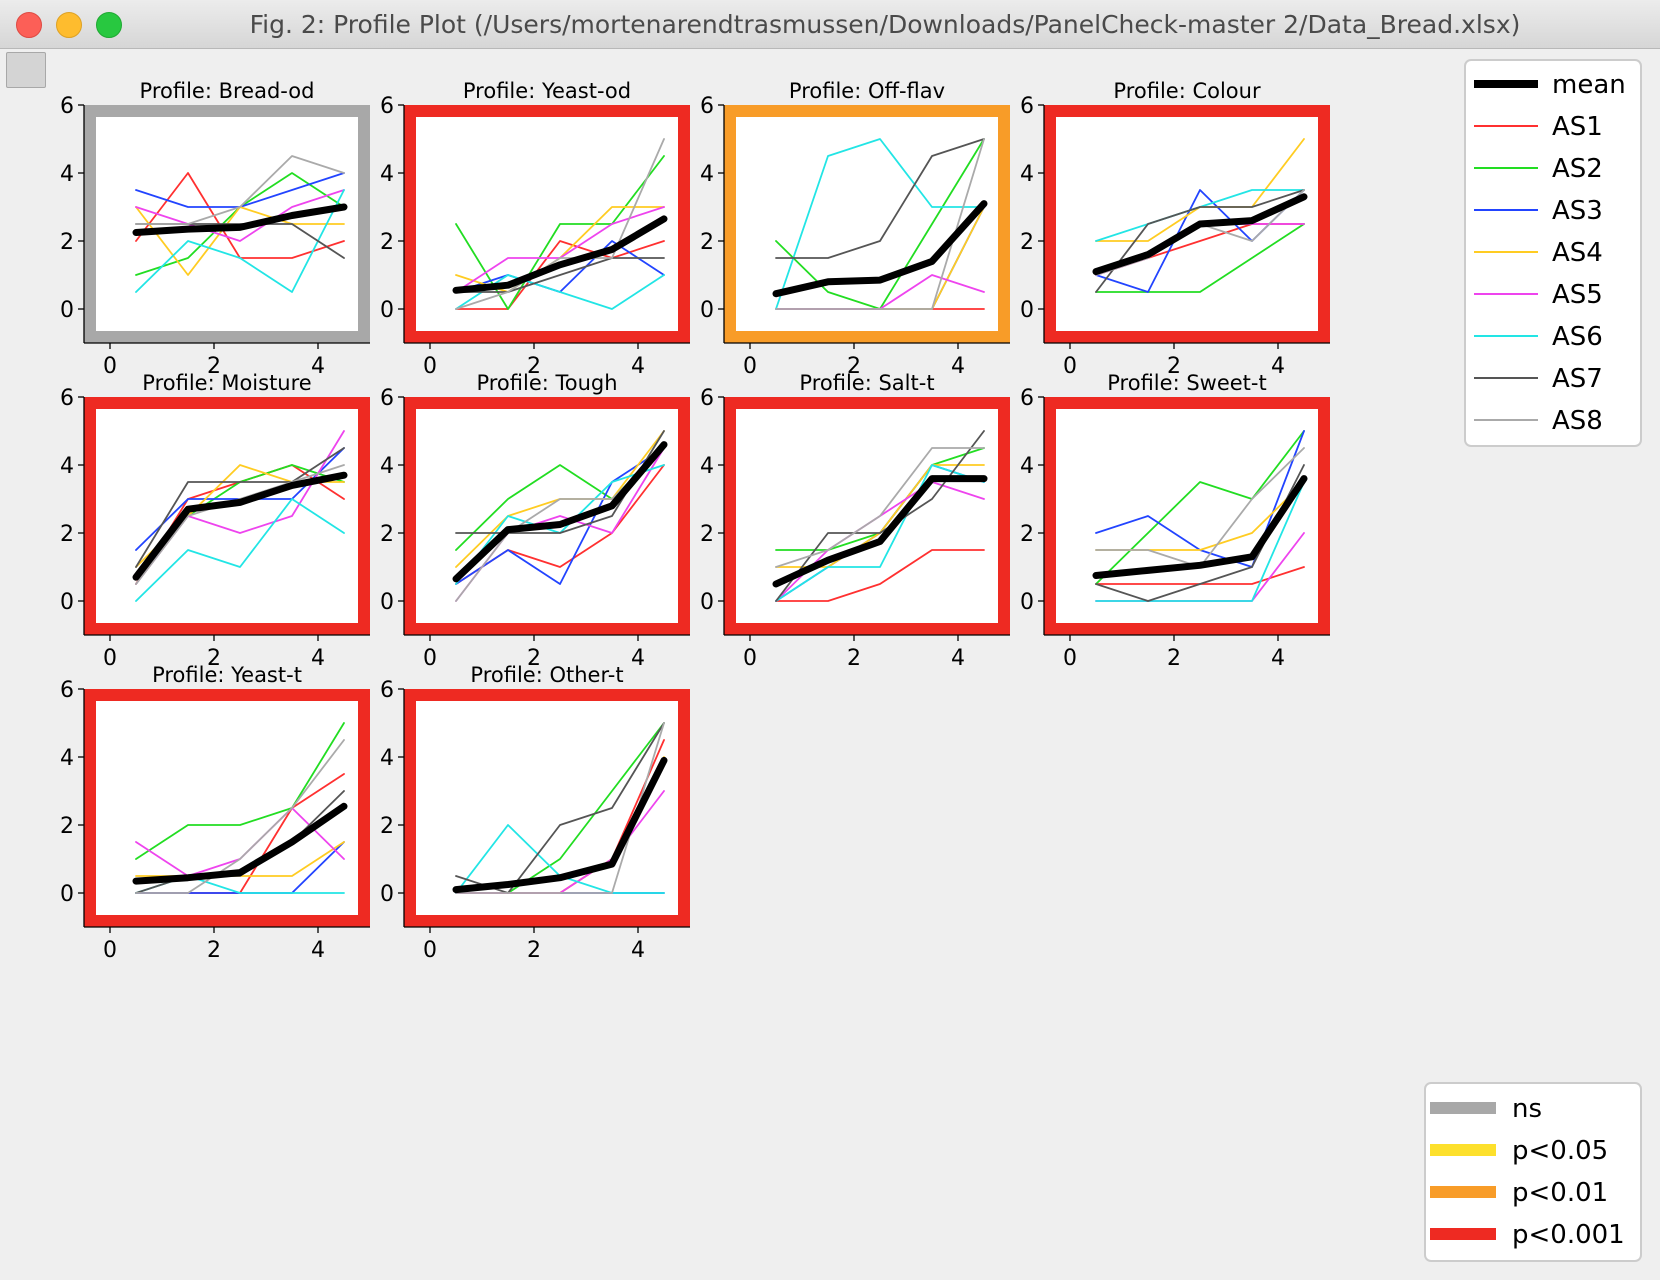 This screenshot has width=1660, height=1280. Describe the element at coordinates (1527, 1109) in the screenshot. I see `significance-label: ns` at that location.